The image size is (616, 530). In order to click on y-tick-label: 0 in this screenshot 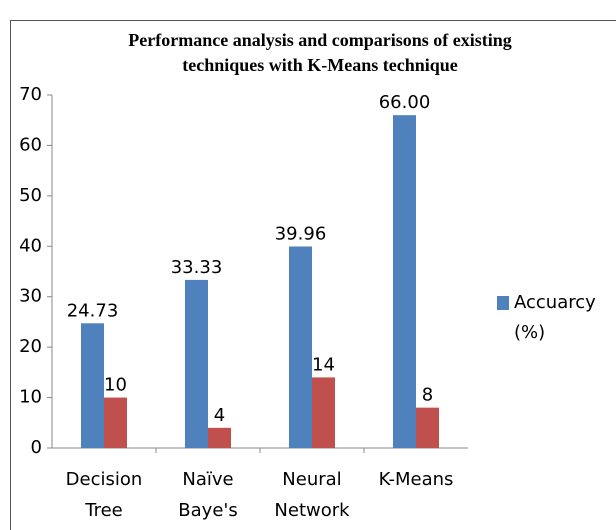, I will do `click(36, 447)`.